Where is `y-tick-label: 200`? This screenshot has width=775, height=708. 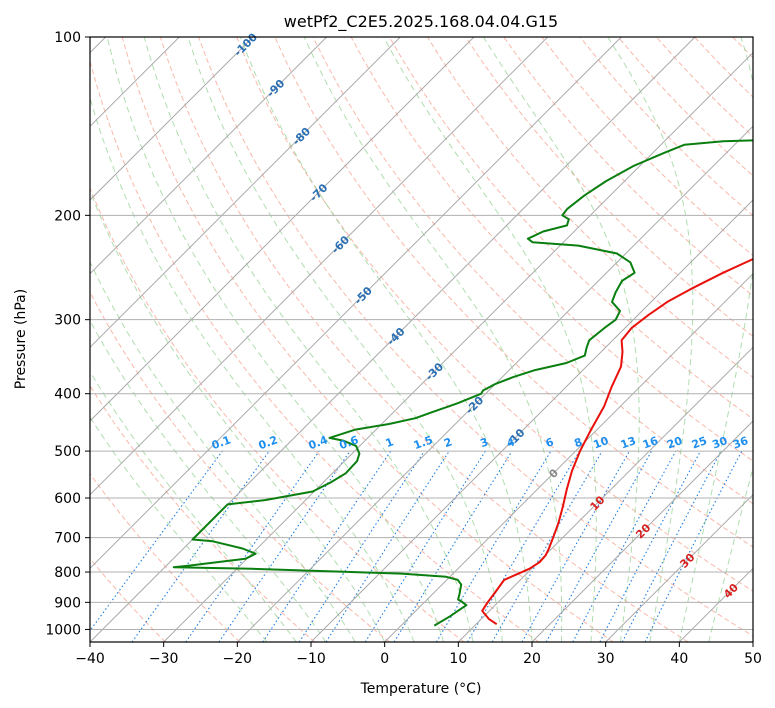
y-tick-label: 200 is located at coordinates (67, 216).